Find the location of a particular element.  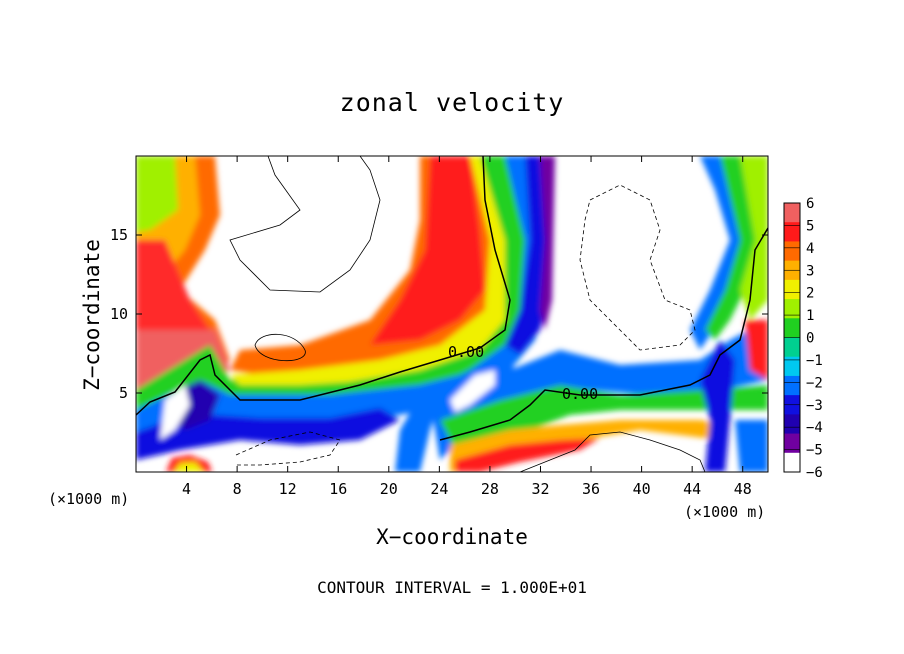

colorbar-label: 5 is located at coordinates (810, 226).